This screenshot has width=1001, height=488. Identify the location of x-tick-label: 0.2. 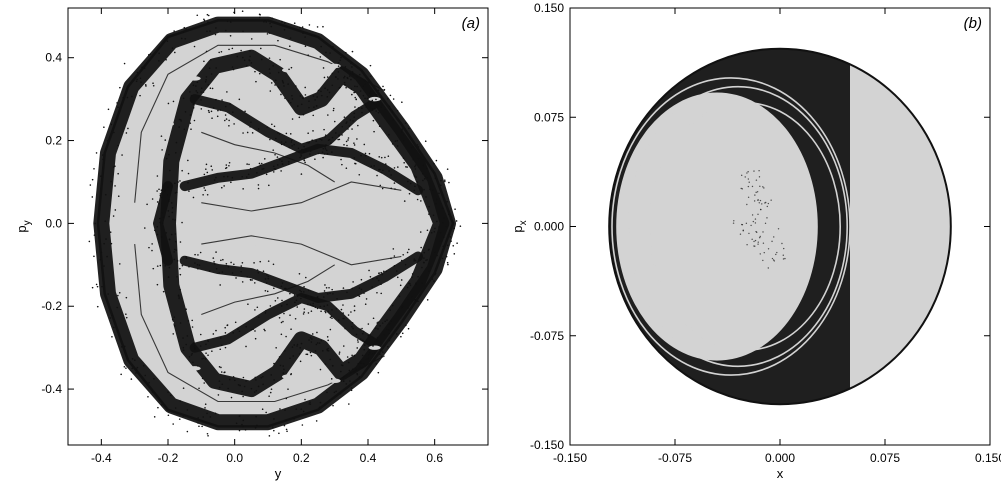
(301, 458).